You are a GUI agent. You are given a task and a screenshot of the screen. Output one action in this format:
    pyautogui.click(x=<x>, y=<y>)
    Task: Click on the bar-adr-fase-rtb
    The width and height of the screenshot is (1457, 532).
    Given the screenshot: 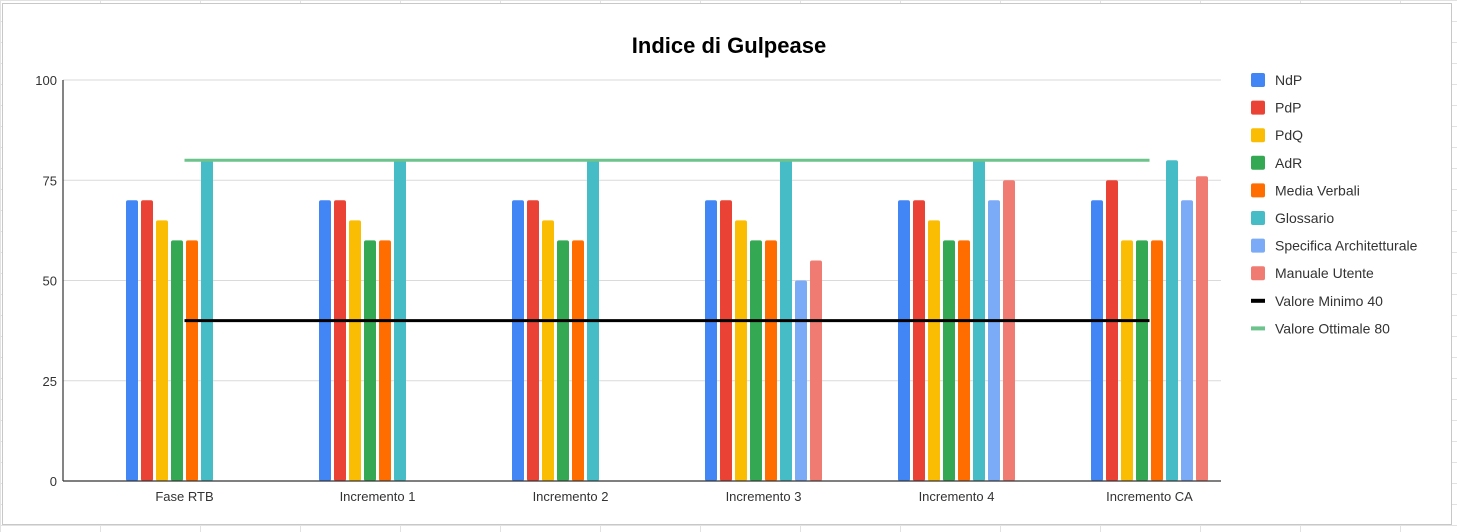 What is the action you would take?
    pyautogui.click(x=177, y=360)
    